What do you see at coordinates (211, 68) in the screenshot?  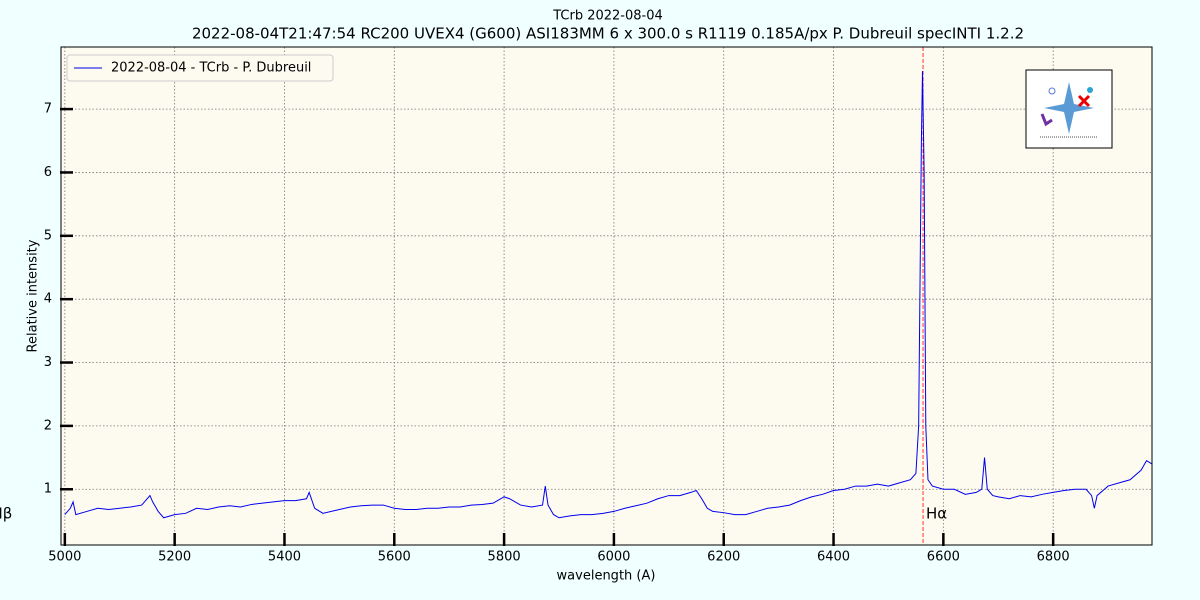 I see `legend-label: 2022-08-04 - TCrb - P. Dubreuil` at bounding box center [211, 68].